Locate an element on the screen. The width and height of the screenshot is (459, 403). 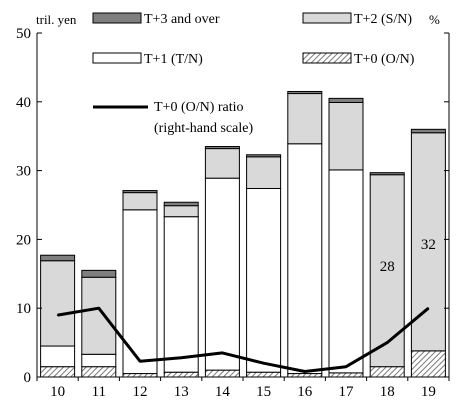
y-tick-label-20: 20 is located at coordinates (23, 240).